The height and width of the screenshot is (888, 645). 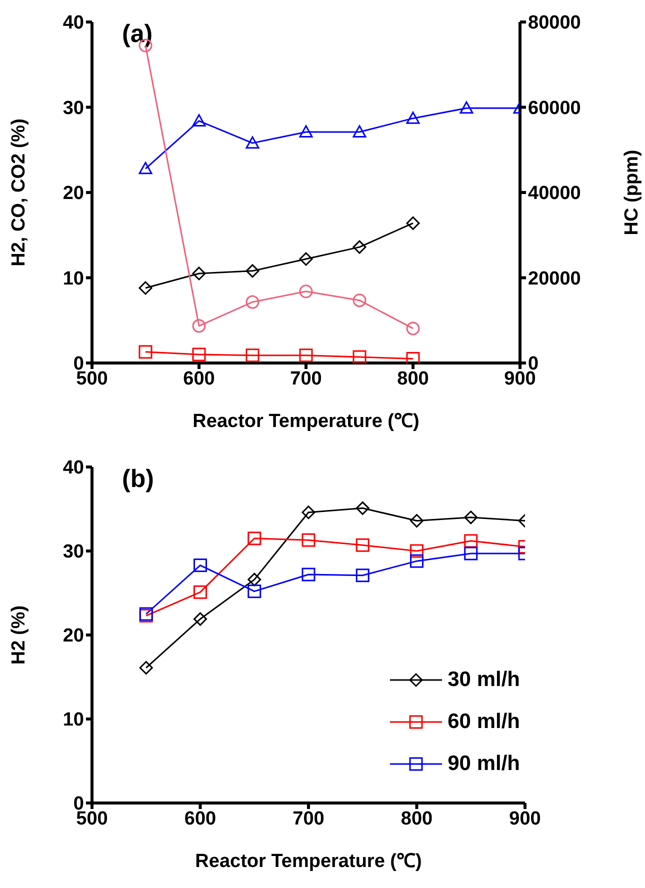 I want to click on legend-label: 90 ml/h, so click(x=484, y=764).